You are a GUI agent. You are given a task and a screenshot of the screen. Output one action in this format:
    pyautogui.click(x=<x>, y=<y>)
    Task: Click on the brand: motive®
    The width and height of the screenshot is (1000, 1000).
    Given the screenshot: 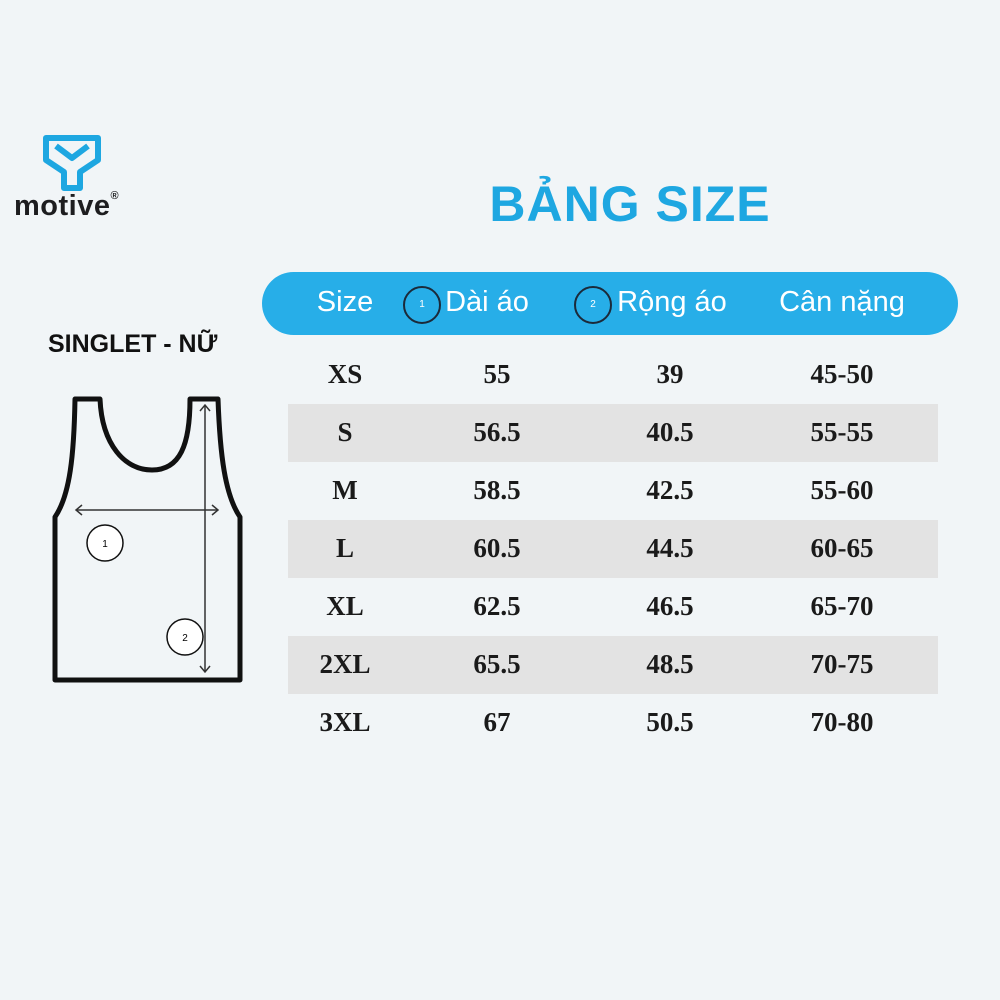 What is the action you would take?
    pyautogui.click(x=66, y=206)
    